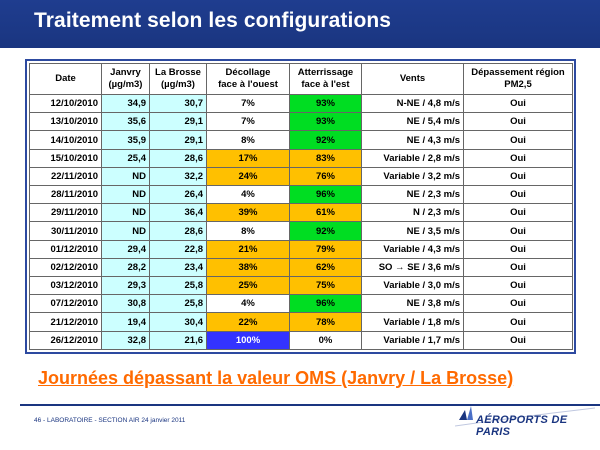 The height and width of the screenshot is (450, 600). Describe the element at coordinates (178, 340) in the screenshot. I see `cell-labrosse: 21,6` at that location.